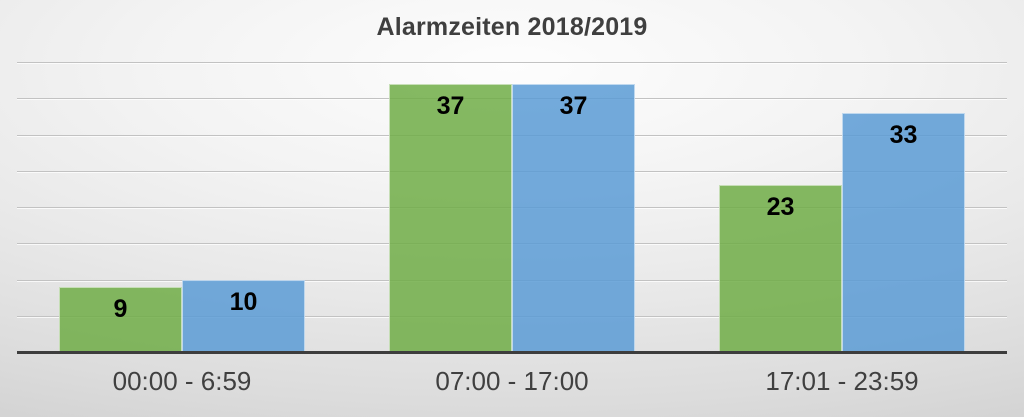 This screenshot has height=417, width=1024. I want to click on x-axis-line, so click(512, 352).